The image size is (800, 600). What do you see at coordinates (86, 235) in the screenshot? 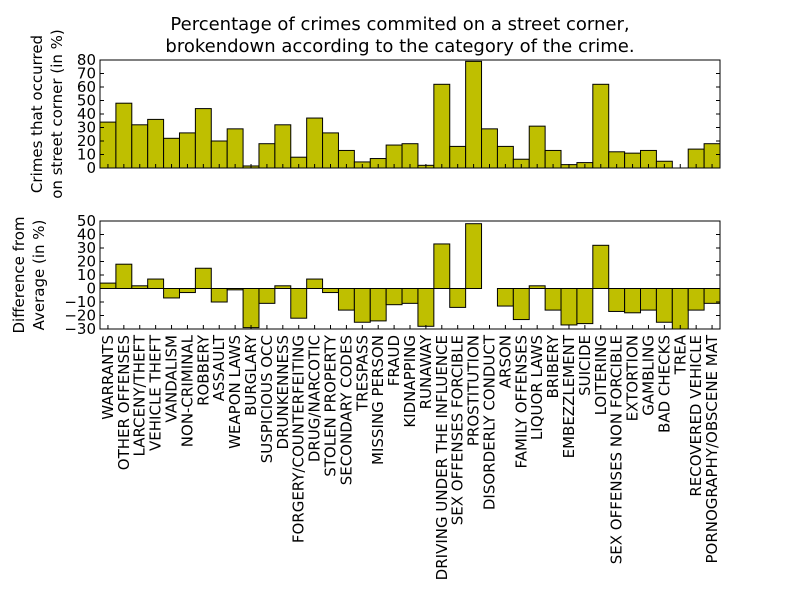
I see `ytick-label-panel-2-7: 40` at bounding box center [86, 235].